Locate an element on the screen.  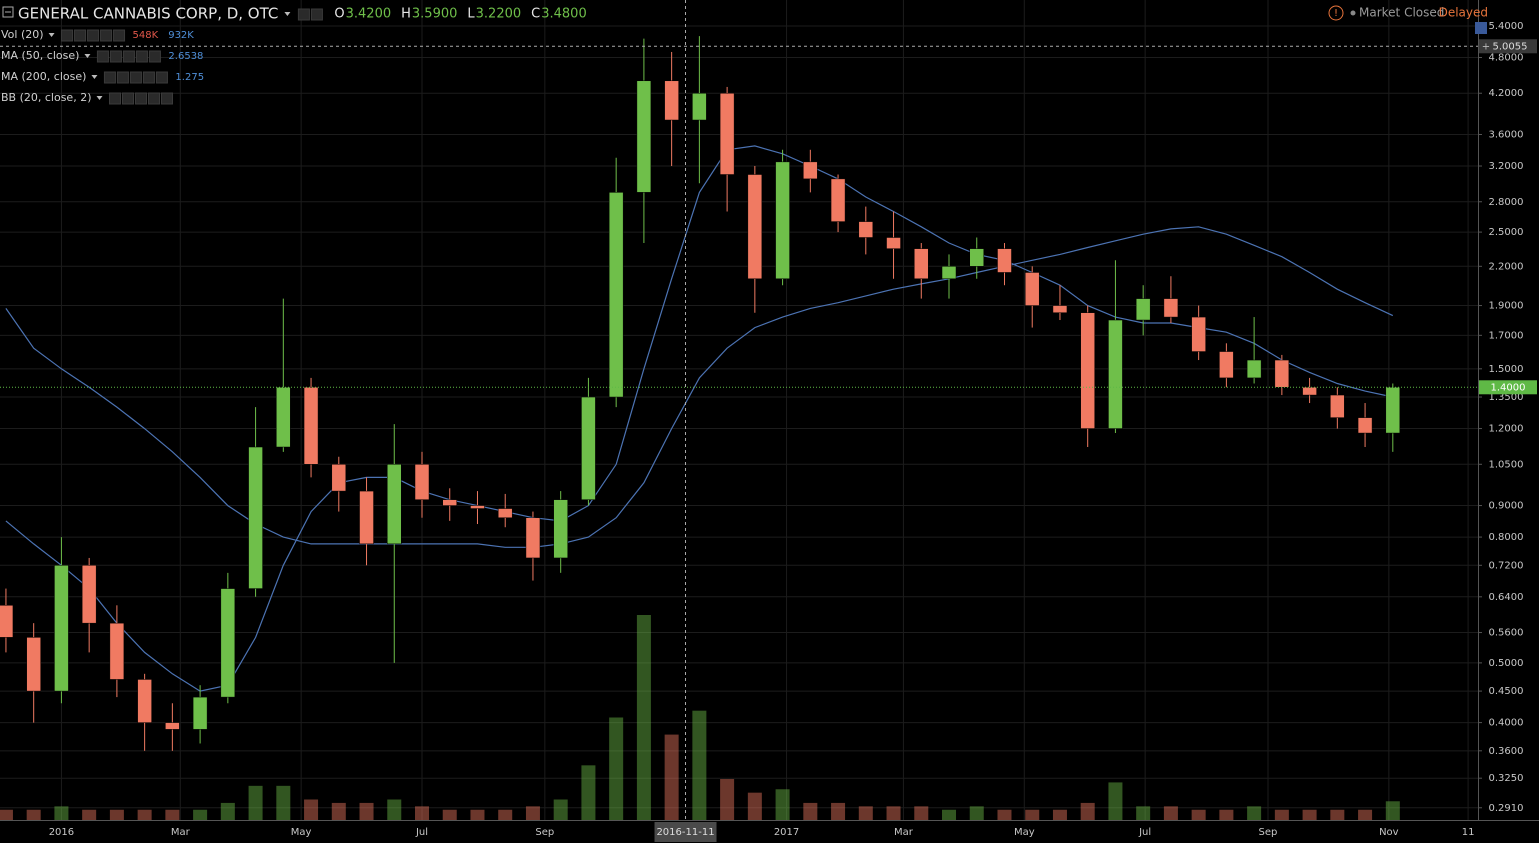
collapse-icon is located at coordinates (8, 12).